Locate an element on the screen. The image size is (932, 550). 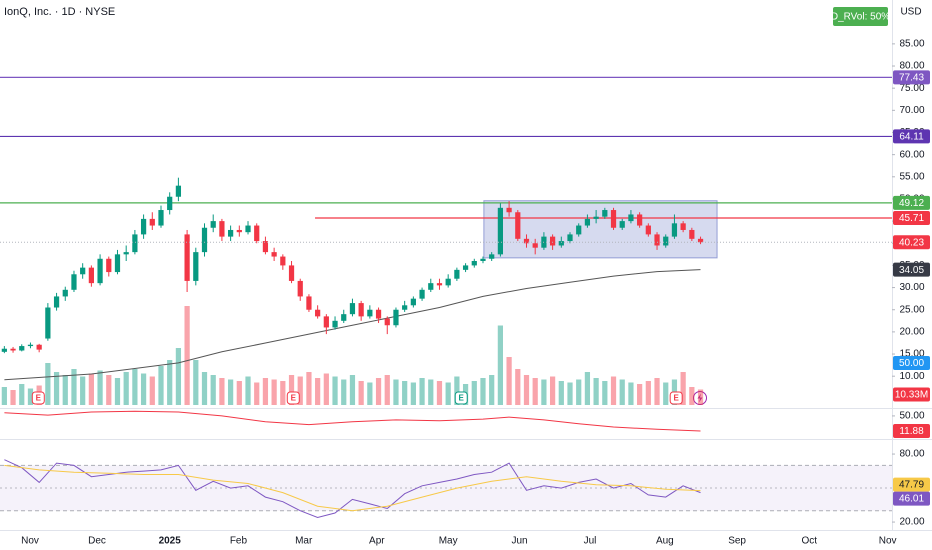
event-marker is located at coordinates (38, 398).